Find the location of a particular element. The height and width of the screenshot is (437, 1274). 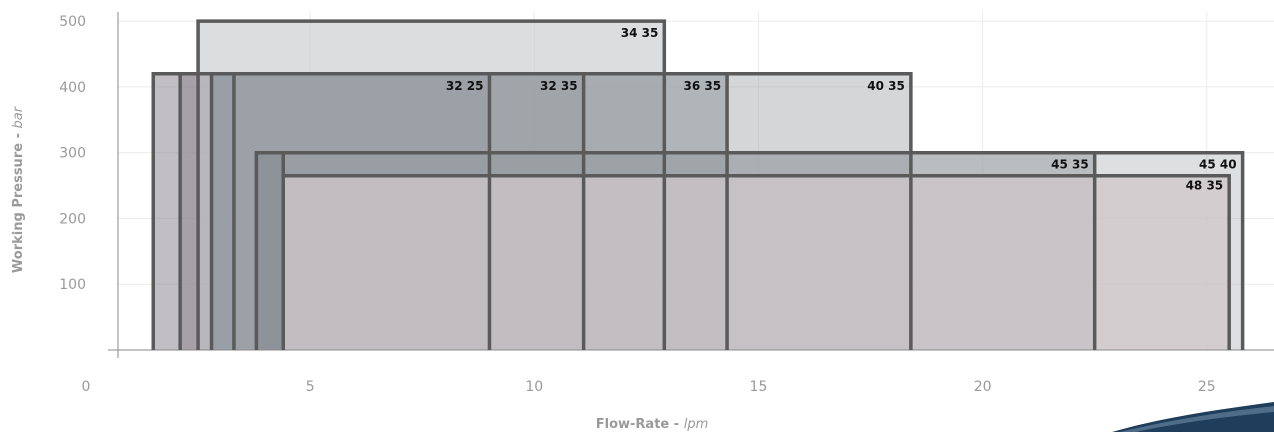

model-label: 36 35 is located at coordinates (702, 86).